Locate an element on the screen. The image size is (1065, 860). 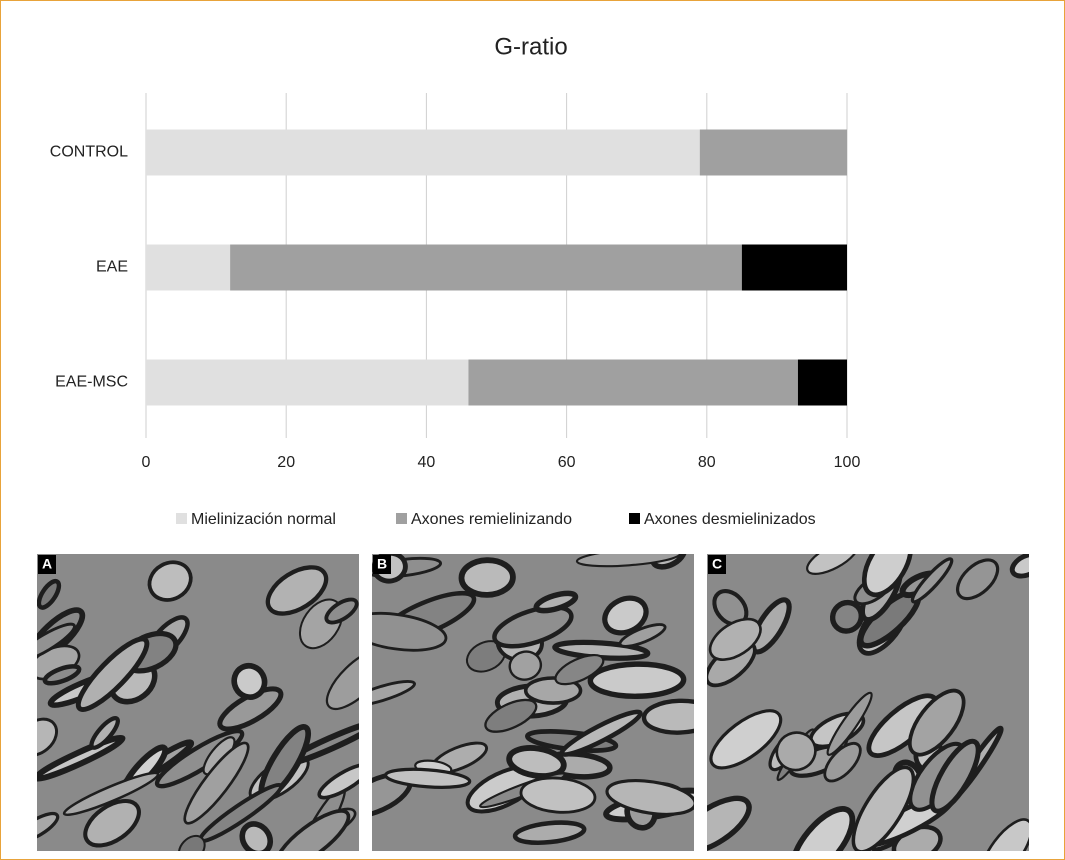
panel-label: B is located at coordinates (382, 564).